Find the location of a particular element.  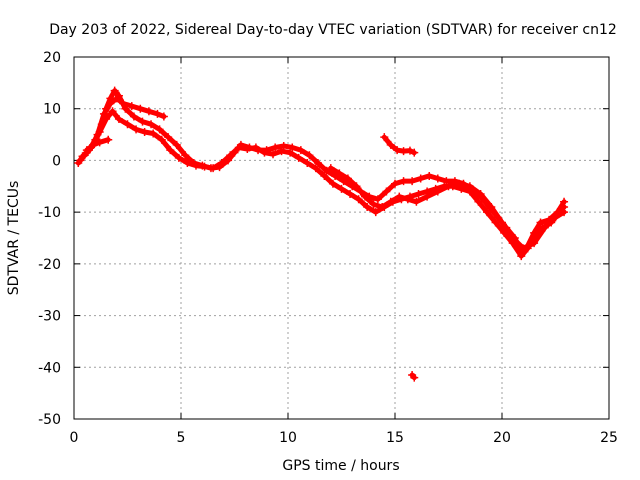

series-line is located at coordinates (97, 145).